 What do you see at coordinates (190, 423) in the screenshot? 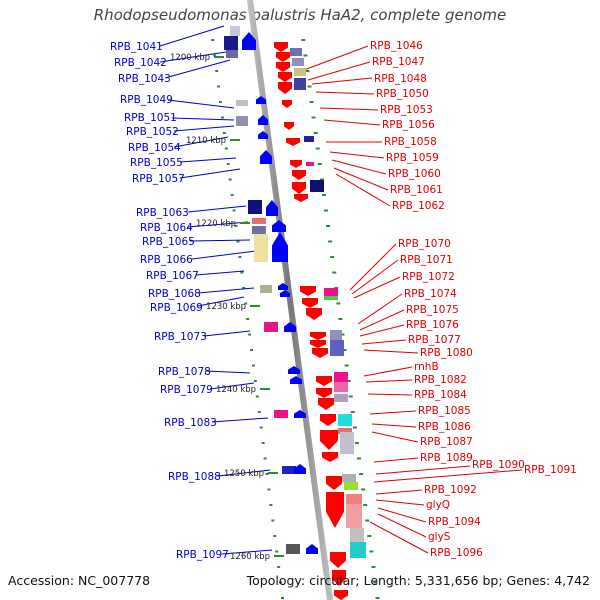
I see `gene-label: RPB_1083` at bounding box center [190, 423].